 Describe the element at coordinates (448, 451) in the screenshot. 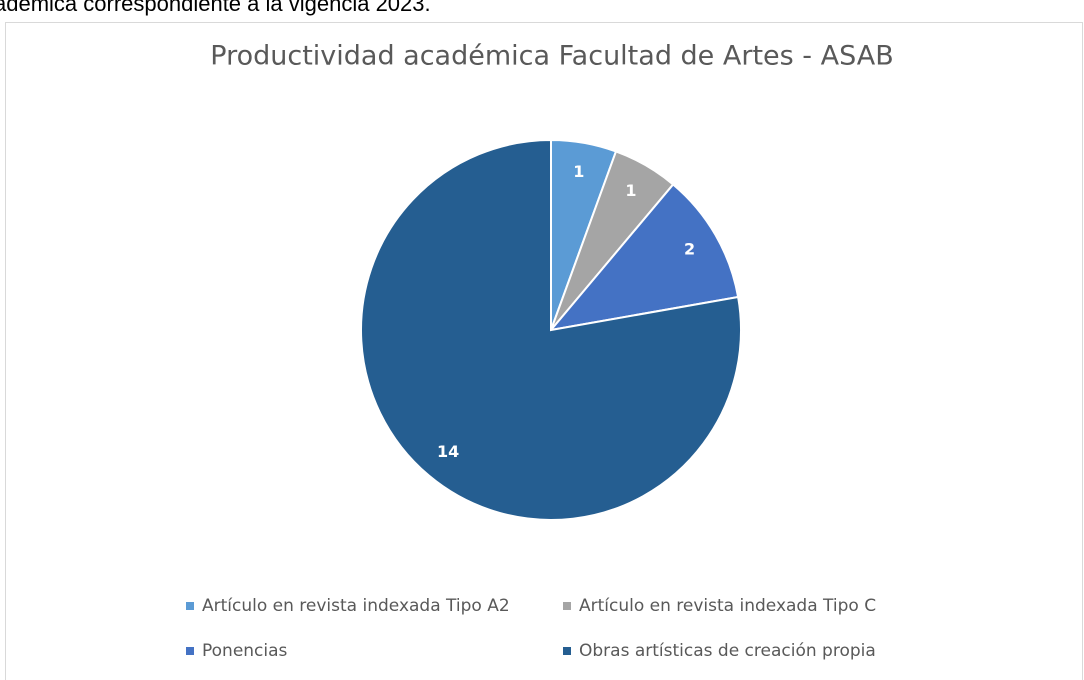

I see `data-label: 14` at that location.